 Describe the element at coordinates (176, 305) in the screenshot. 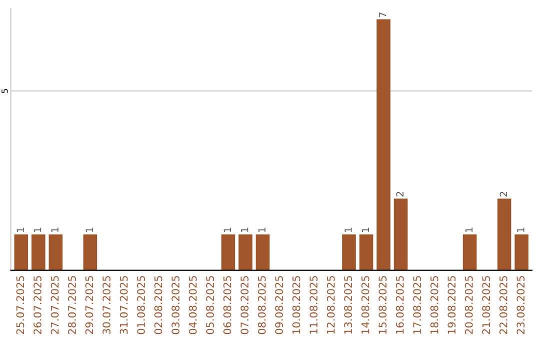

I see `x-tick-label: 03.08.2025` at that location.